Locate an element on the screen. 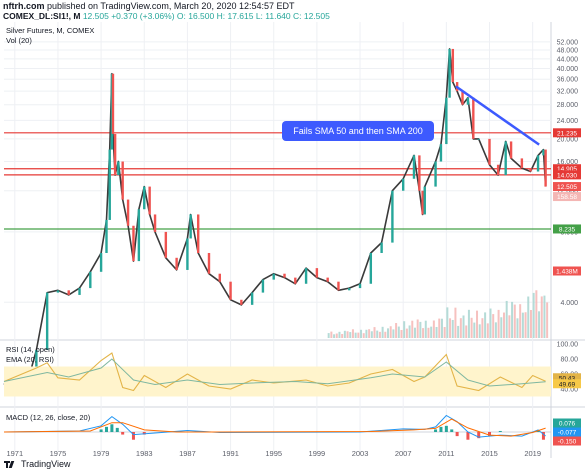 The width and height of the screenshot is (585, 476). trend-arrow-line is located at coordinates (497, 115).